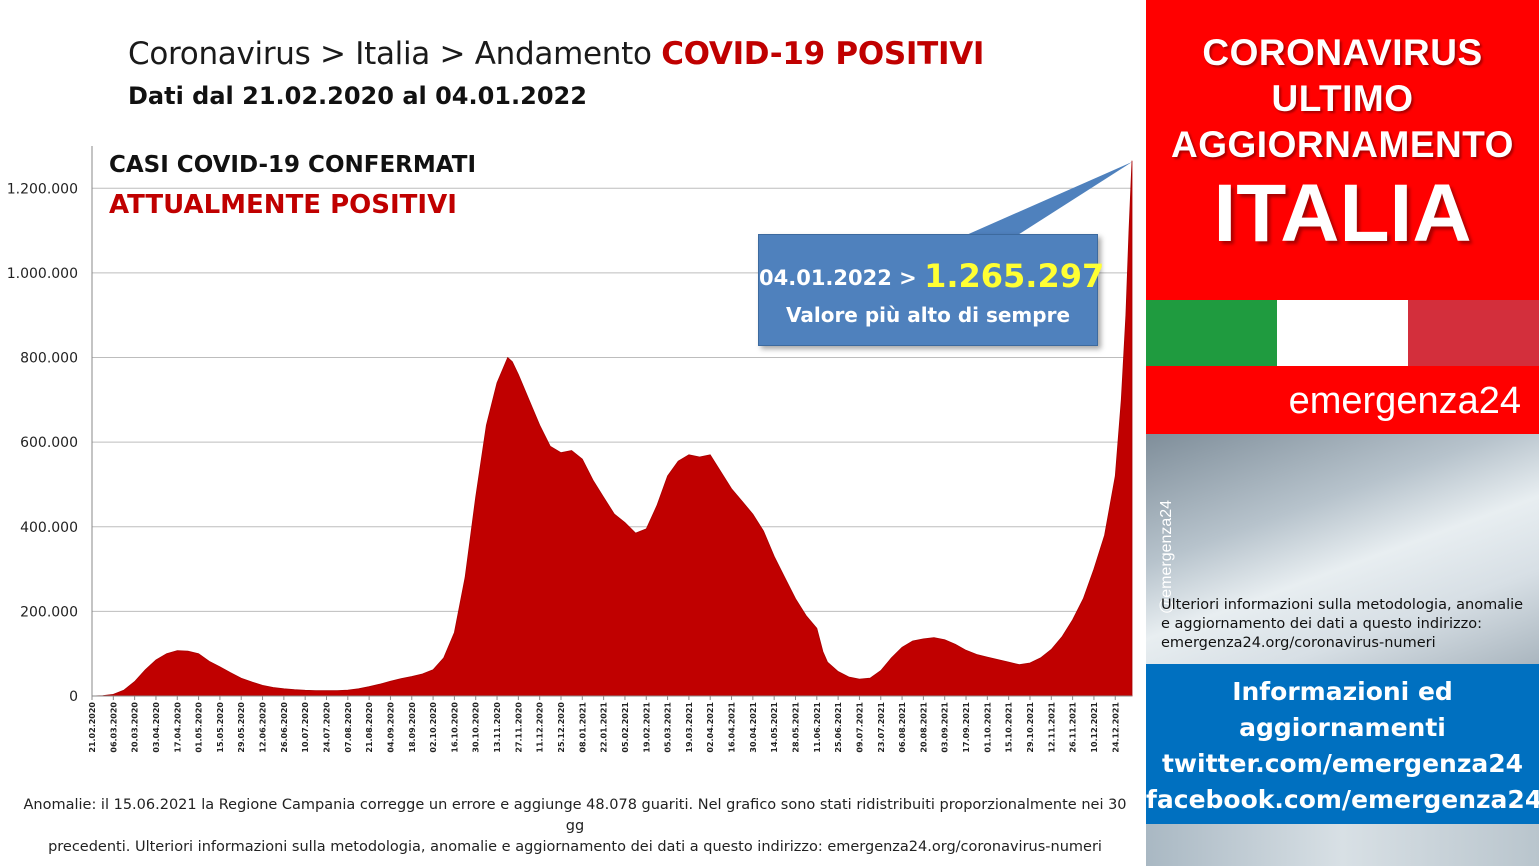  Describe the element at coordinates (454, 727) in the screenshot. I see `x-tick-label: 16.10.2020` at that location.